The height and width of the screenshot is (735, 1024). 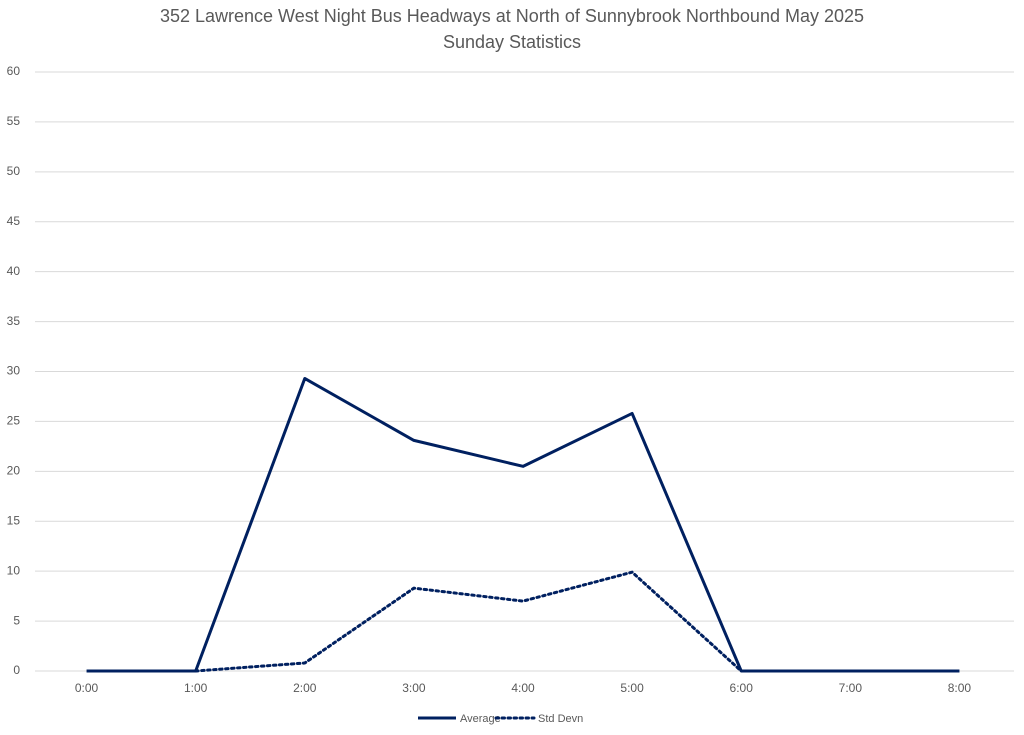 What do you see at coordinates (14, 271) in the screenshot?
I see `y-tick-label: 40` at bounding box center [14, 271].